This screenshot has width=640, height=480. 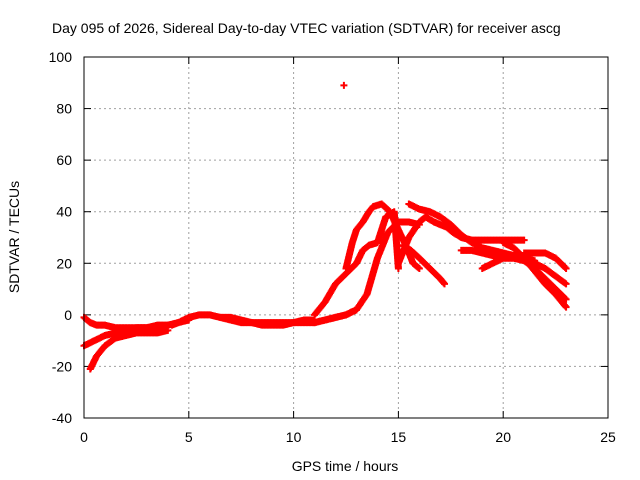 What do you see at coordinates (62, 366) in the screenshot?
I see `y-tick-label: -20` at bounding box center [62, 366].